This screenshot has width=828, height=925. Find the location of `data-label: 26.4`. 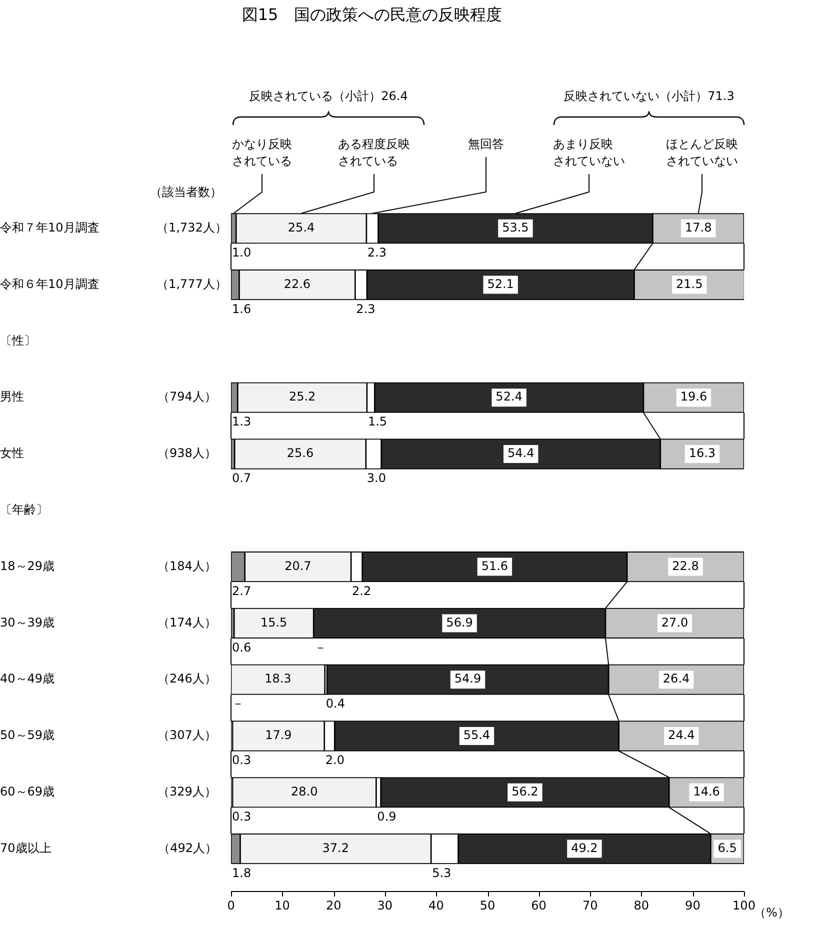

data-label: 26.4 is located at coordinates (676, 679).